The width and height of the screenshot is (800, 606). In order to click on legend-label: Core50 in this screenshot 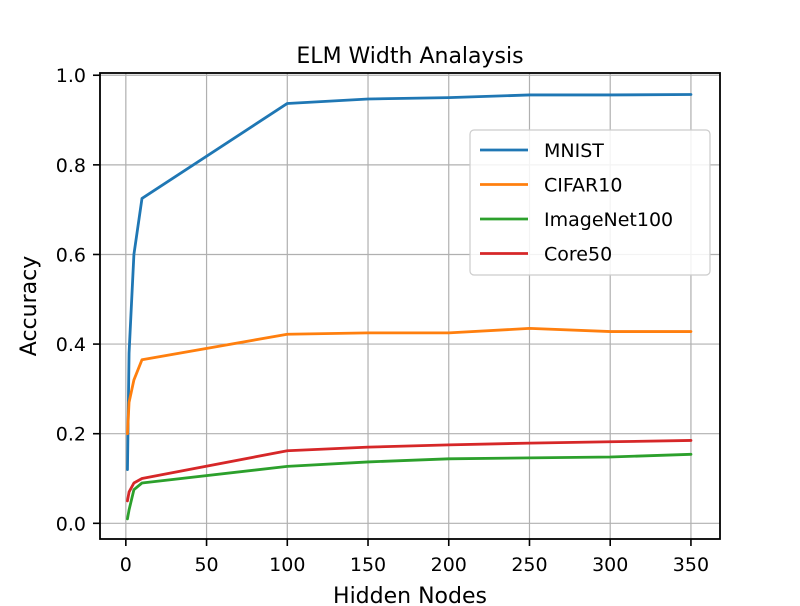, I will do `click(578, 255)`.